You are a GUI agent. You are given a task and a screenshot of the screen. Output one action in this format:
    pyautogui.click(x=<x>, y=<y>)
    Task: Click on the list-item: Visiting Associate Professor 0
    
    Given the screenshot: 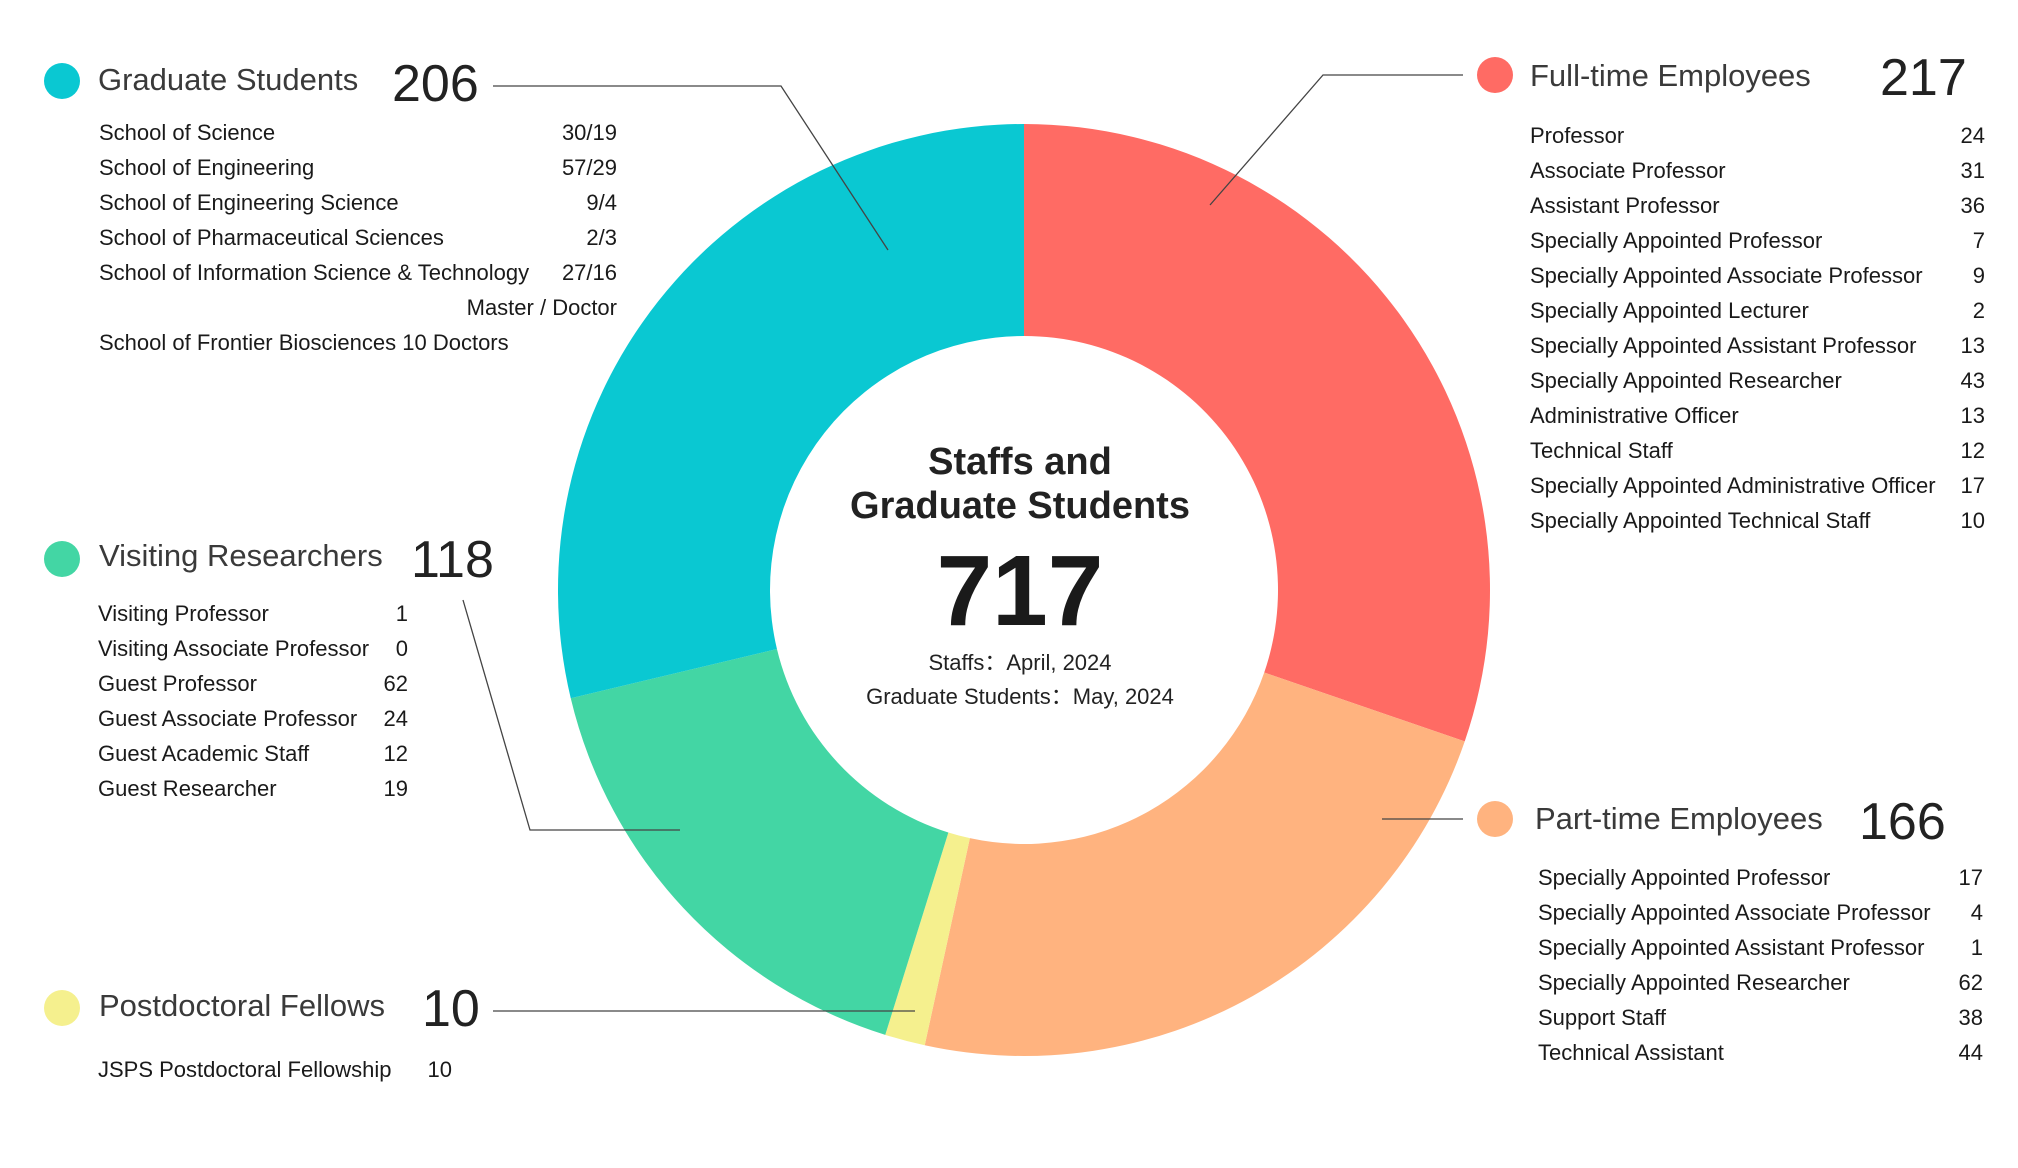 What is the action you would take?
    pyautogui.click(x=253, y=648)
    